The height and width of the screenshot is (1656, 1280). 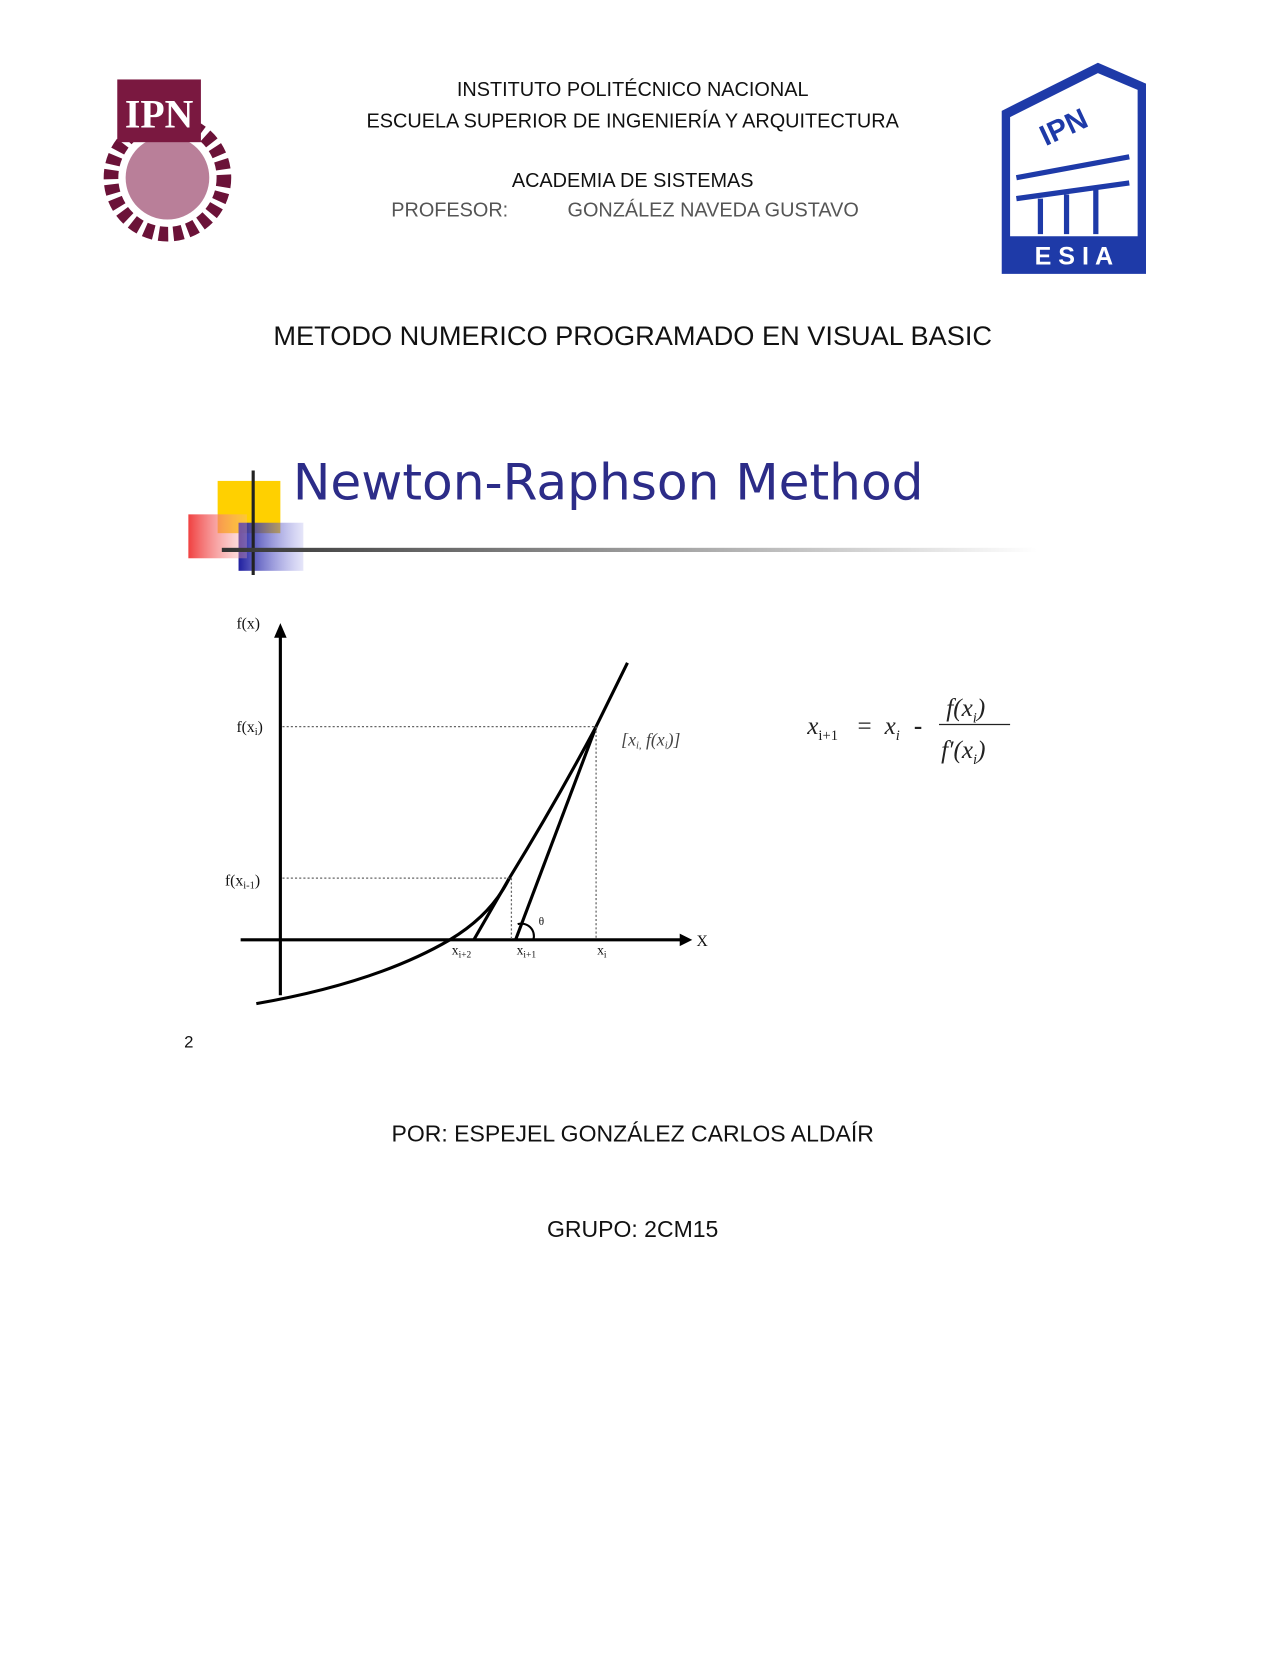 I want to click on x-label: xi, so click(x=602, y=951).